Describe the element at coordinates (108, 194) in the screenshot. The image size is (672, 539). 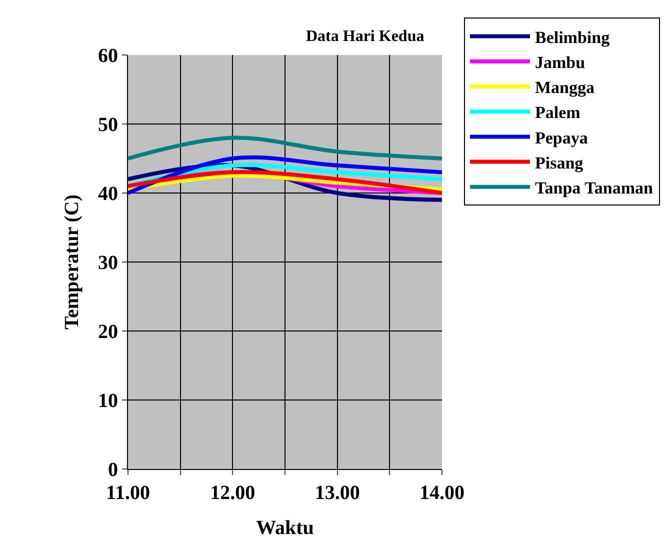
I see `y-tick-label: 40` at that location.